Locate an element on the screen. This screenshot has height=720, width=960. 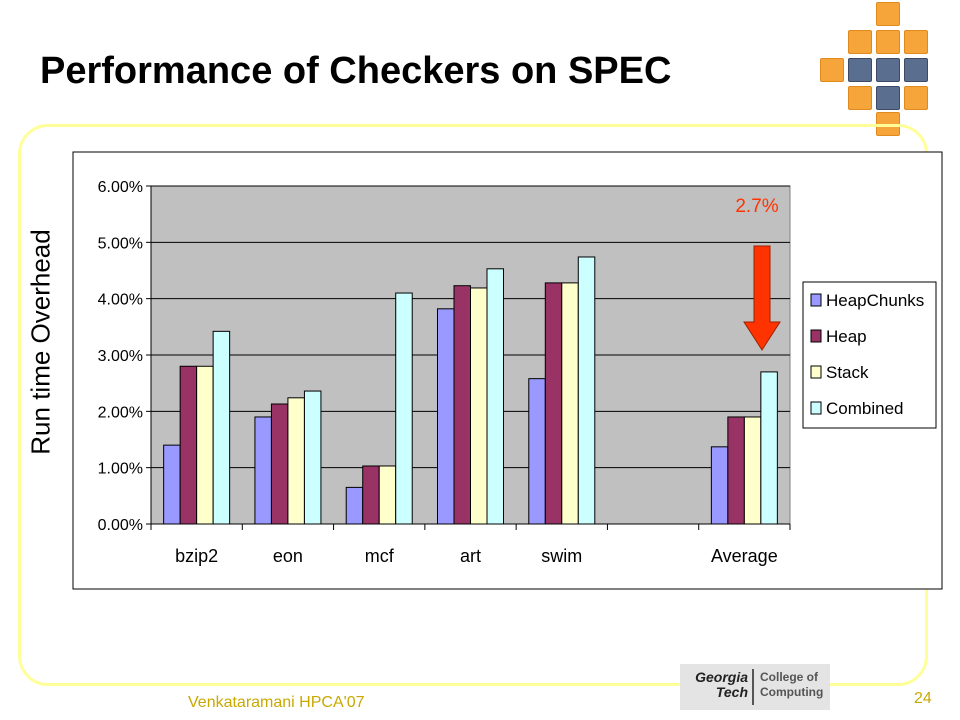
annotation-label: 2.7% is located at coordinates (756, 206).